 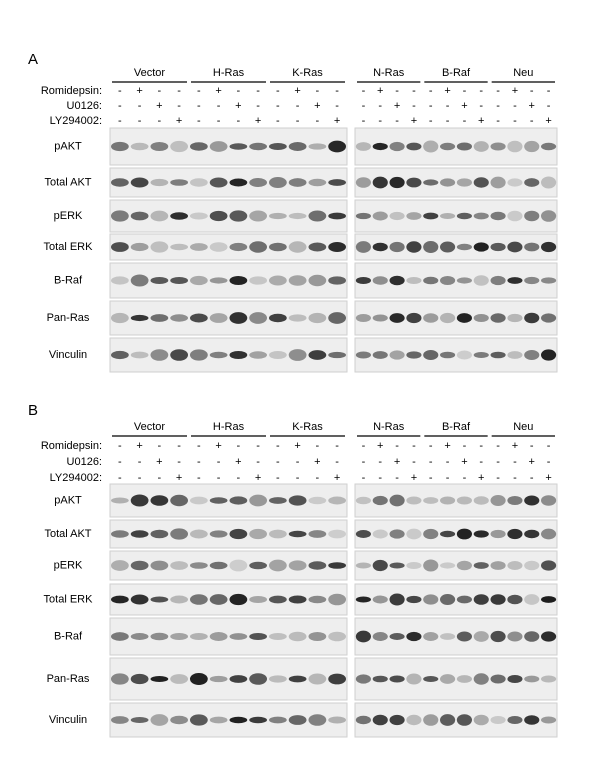 I want to click on group-label: B-Raf, so click(x=456, y=73).